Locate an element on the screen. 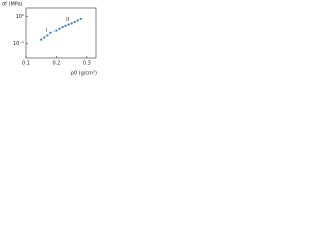 The image size is (320, 240). y-tick-label: 10⁻¹ is located at coordinates (18, 44).